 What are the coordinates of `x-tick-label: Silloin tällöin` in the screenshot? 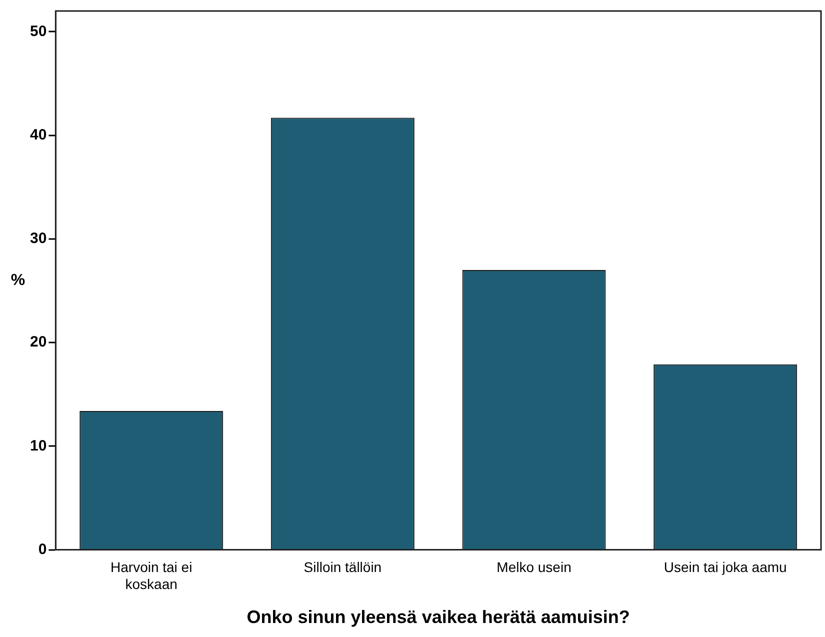 It's located at (343, 567).